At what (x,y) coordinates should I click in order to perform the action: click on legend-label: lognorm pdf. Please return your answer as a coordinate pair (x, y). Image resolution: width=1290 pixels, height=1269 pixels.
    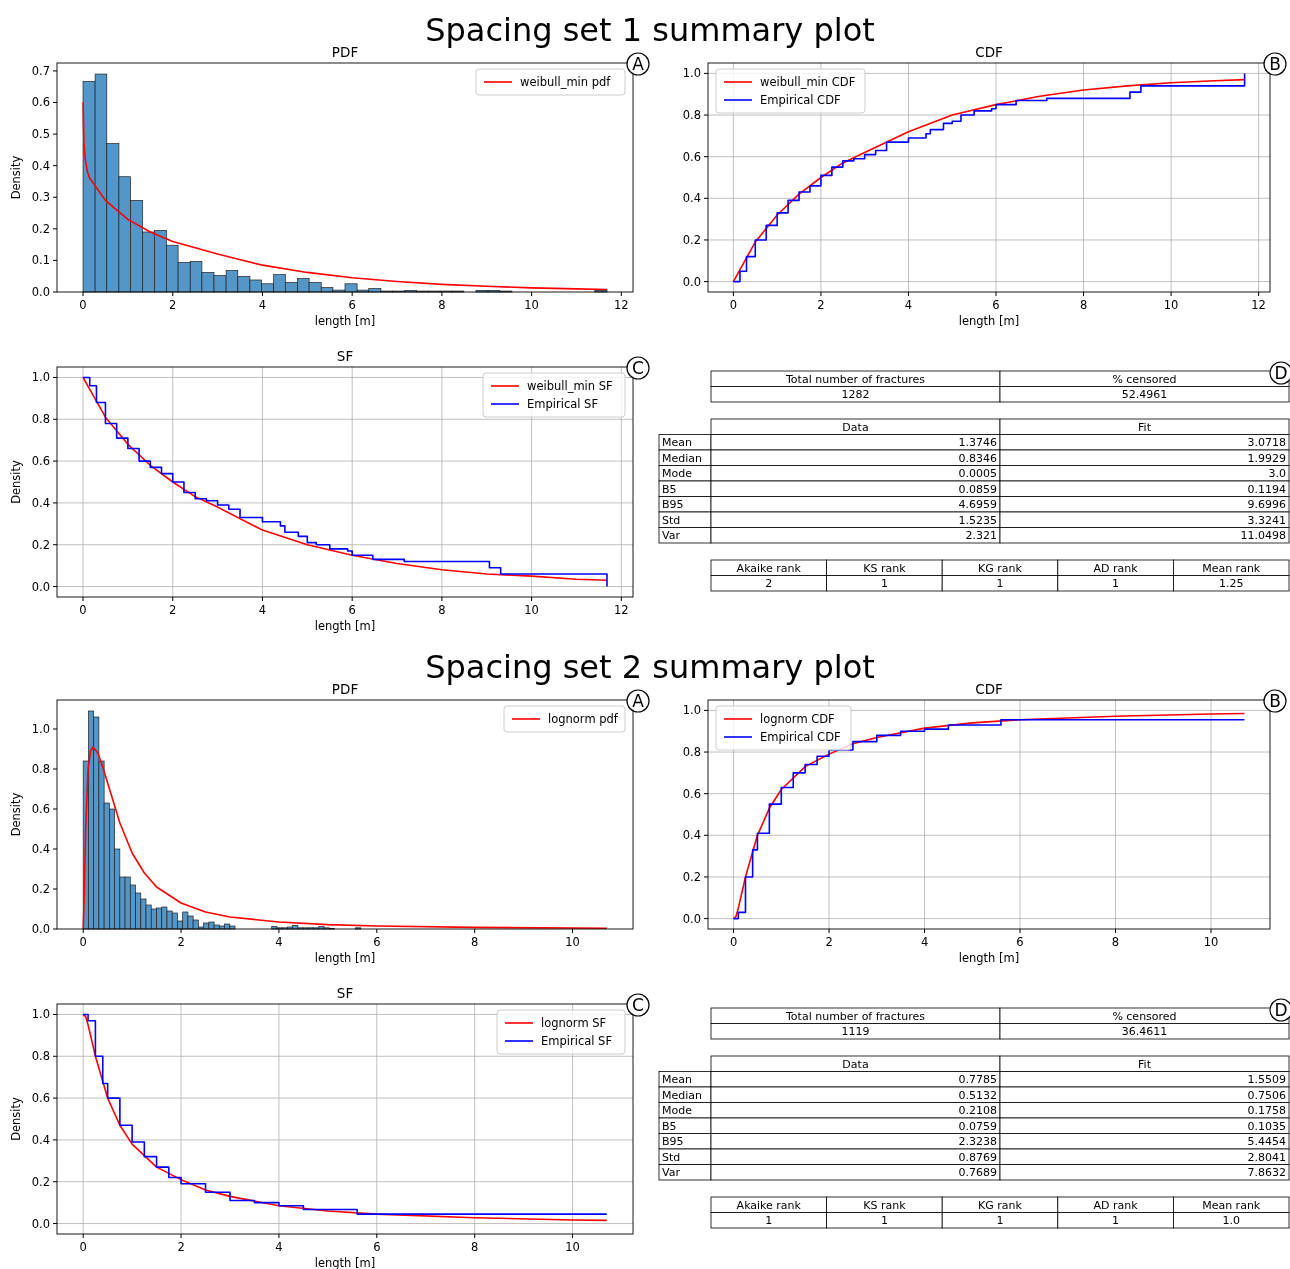
    Looking at the image, I should click on (583, 719).